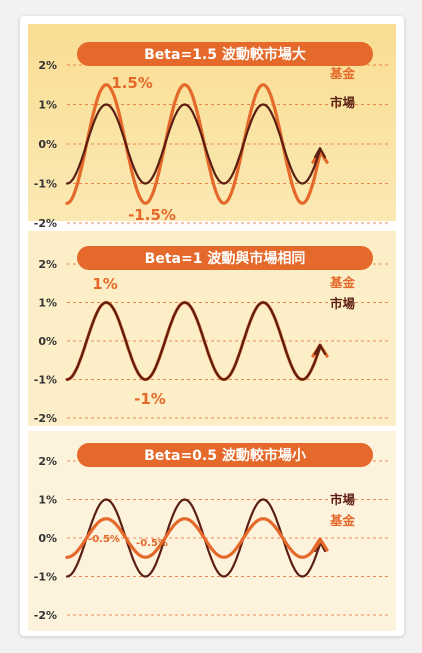  What do you see at coordinates (152, 543) in the screenshot?
I see `min-annotation-2: -0.5%` at bounding box center [152, 543].